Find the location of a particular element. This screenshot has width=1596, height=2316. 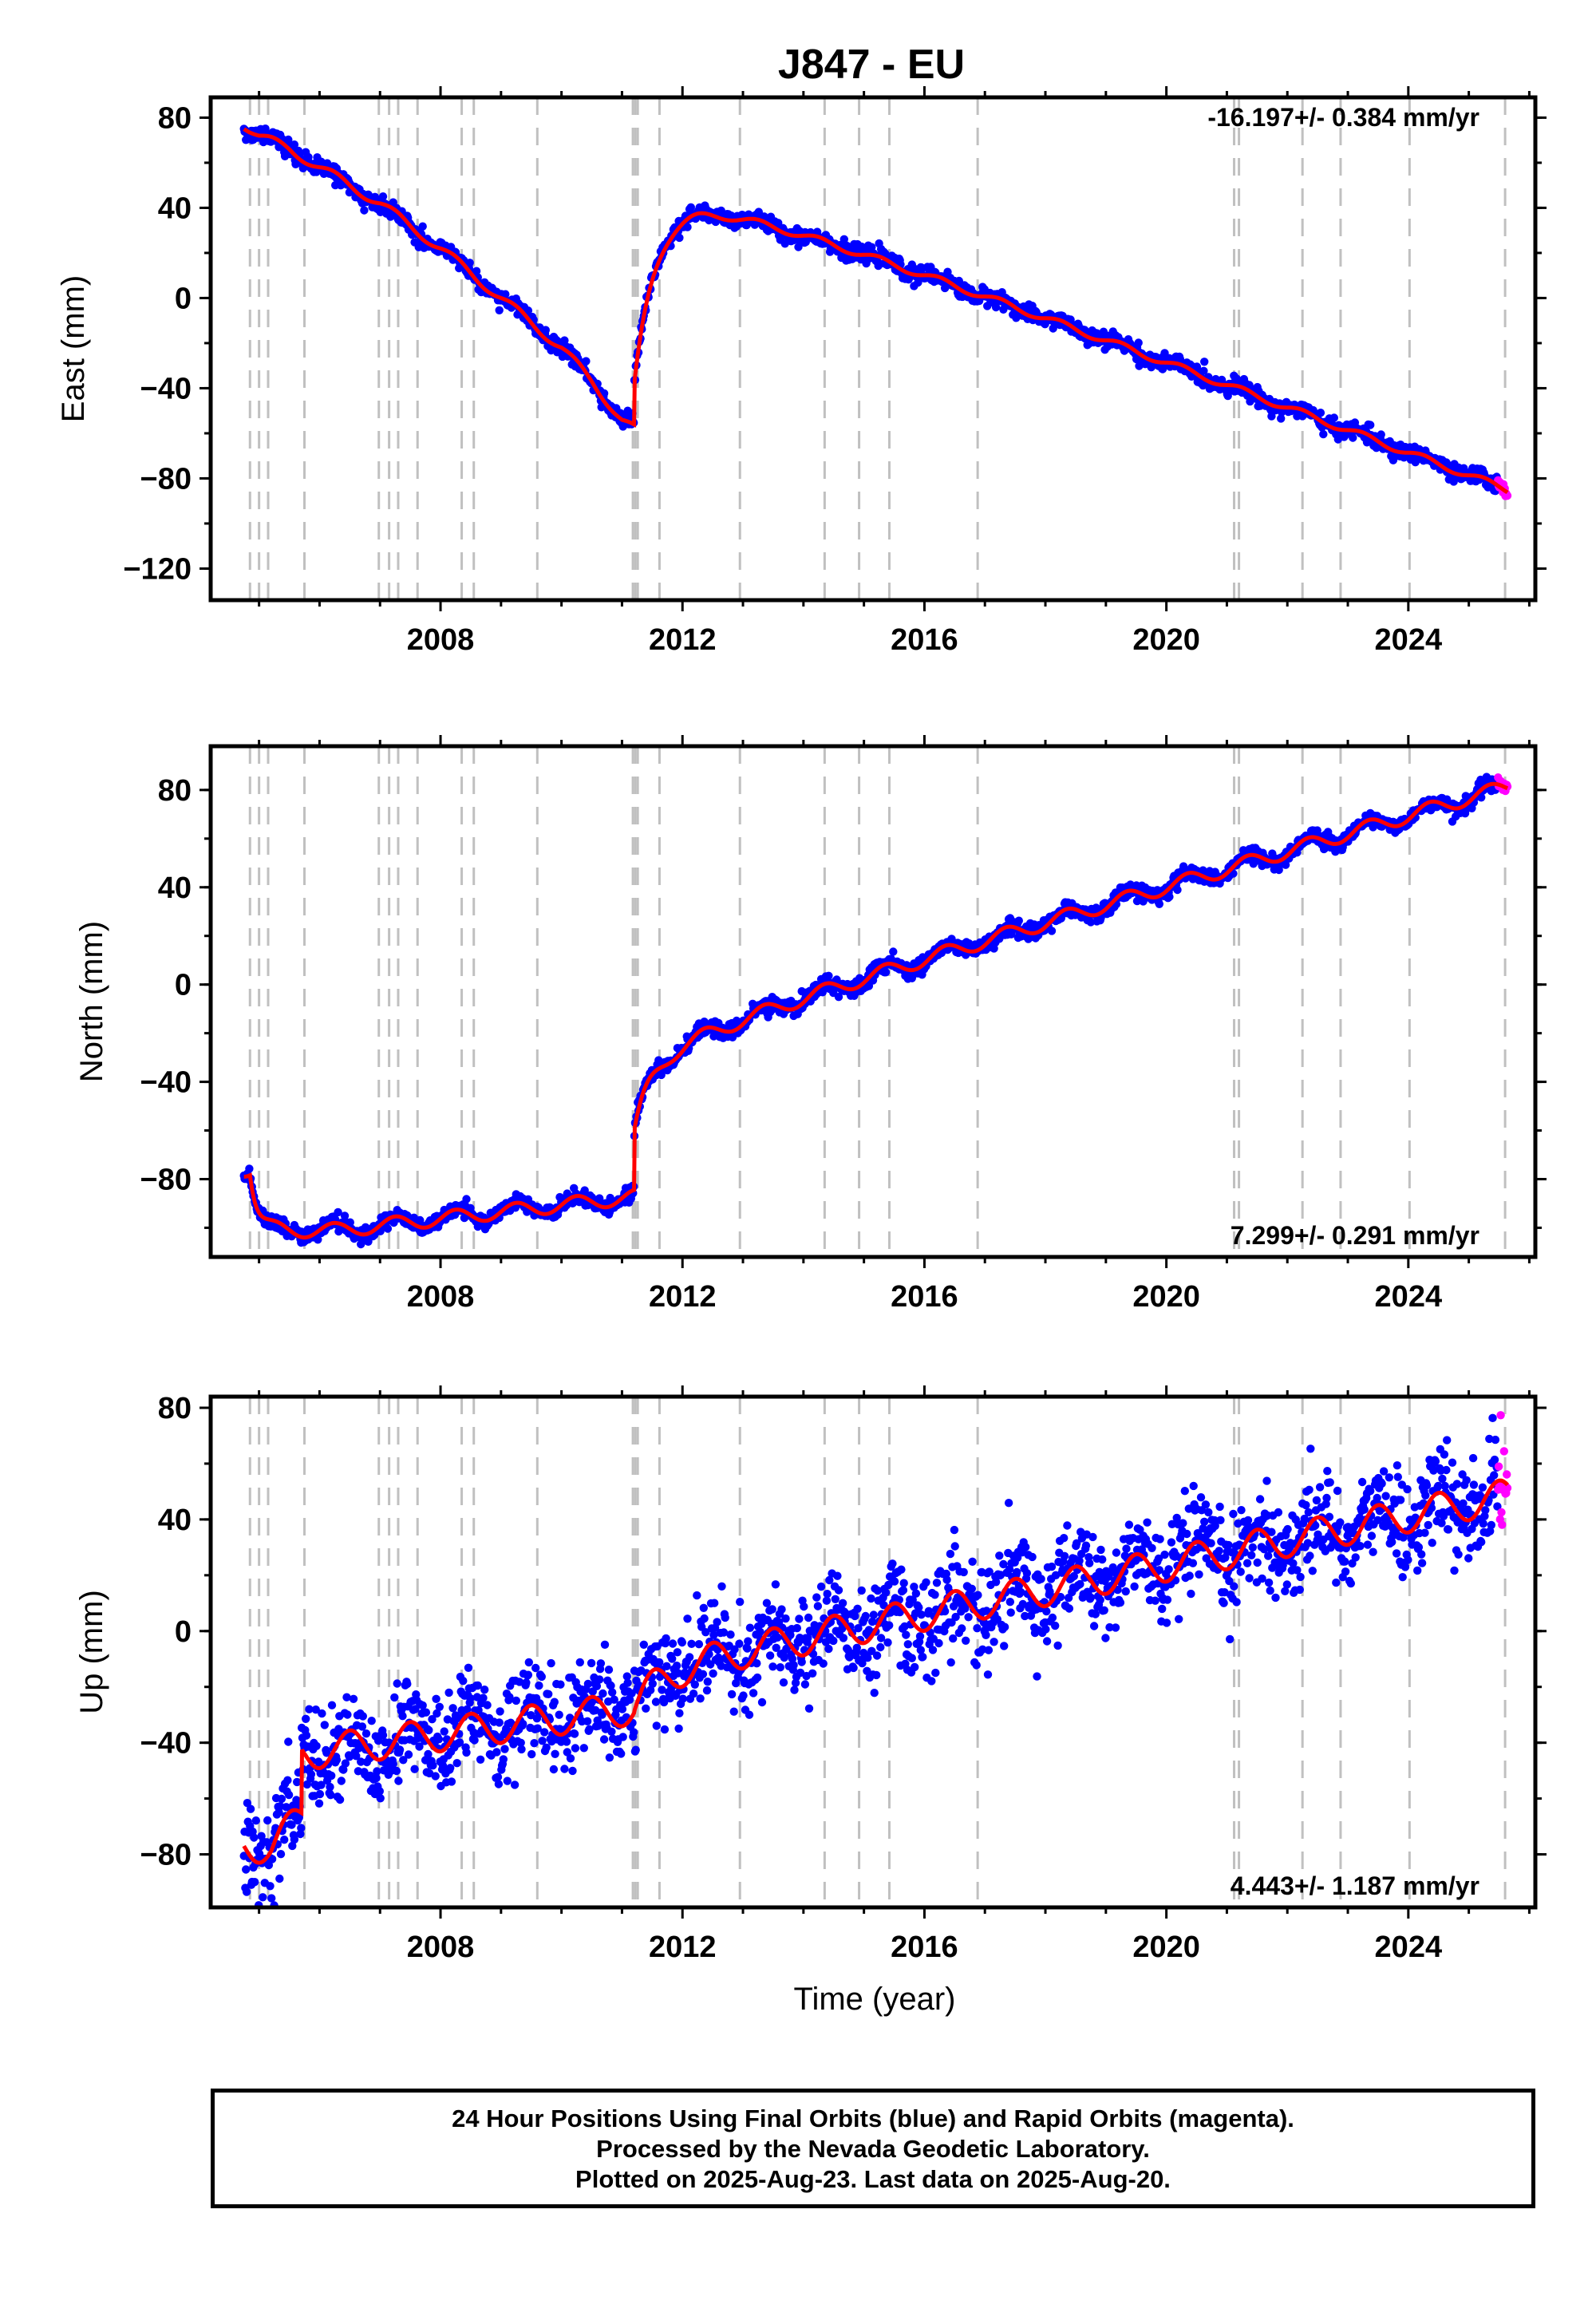

x-tick-label: 2020 is located at coordinates (1166, 1297).